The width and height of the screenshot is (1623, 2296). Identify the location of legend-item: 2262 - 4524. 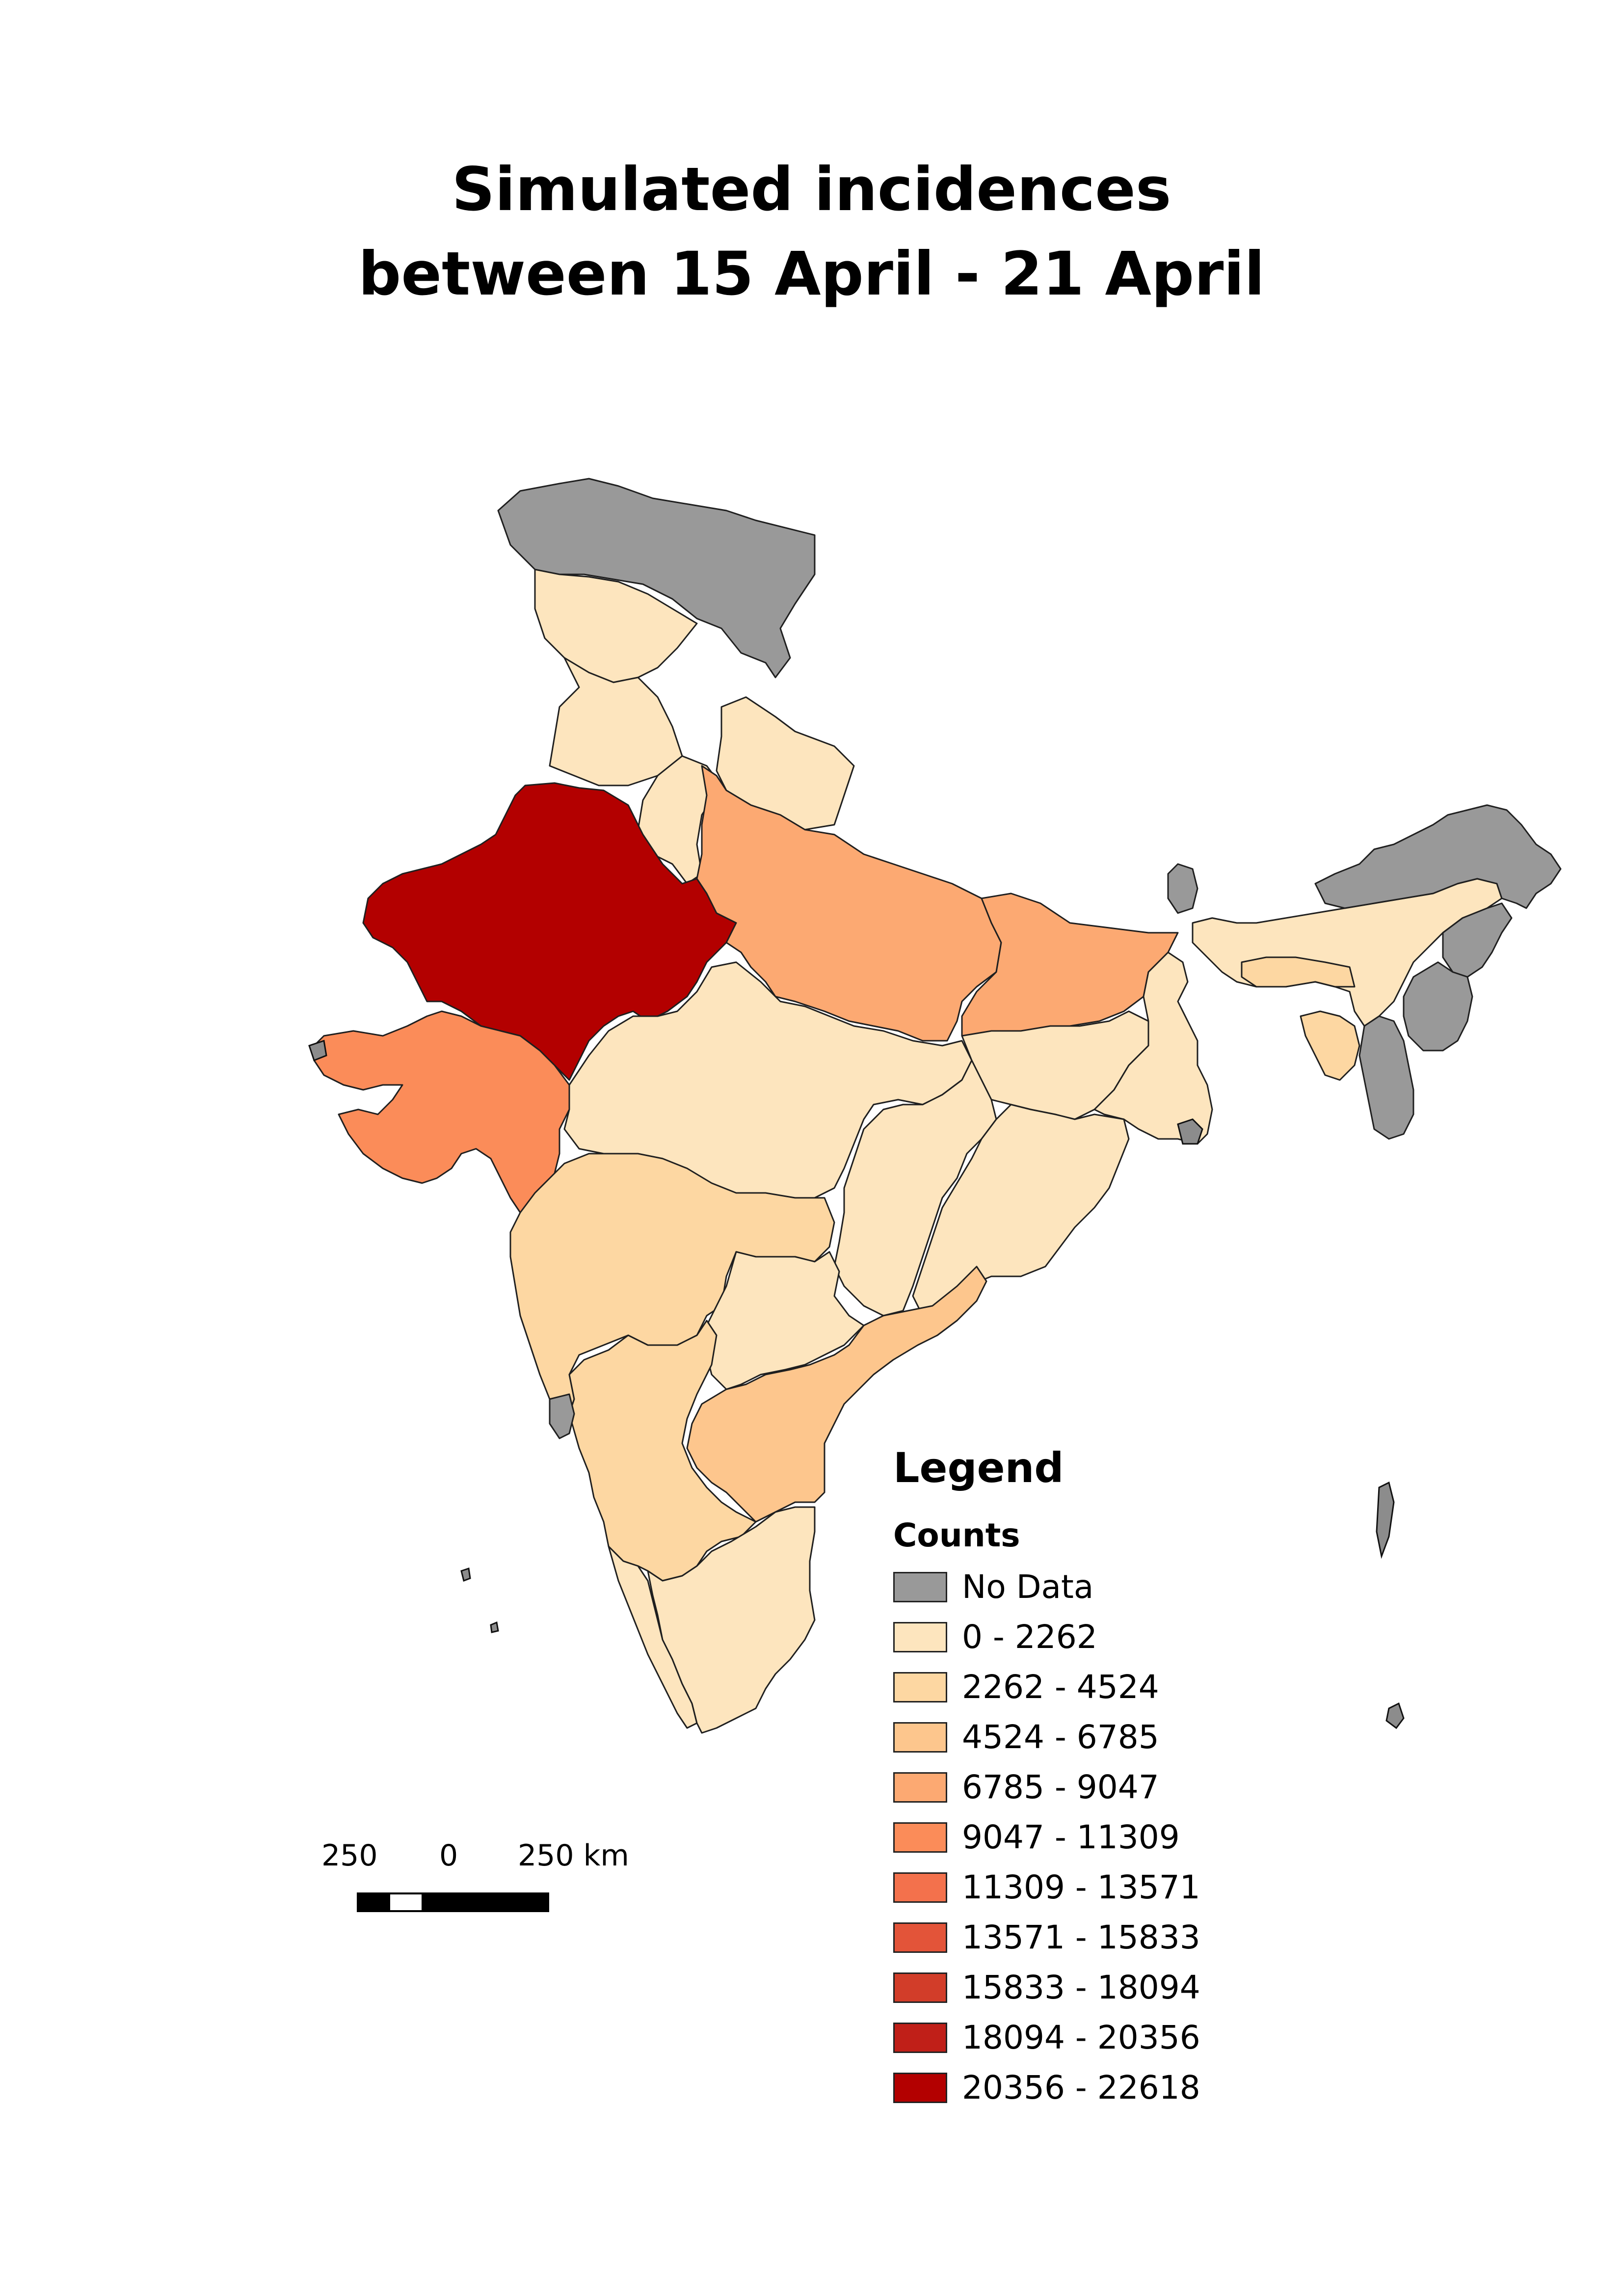
(1046, 1687).